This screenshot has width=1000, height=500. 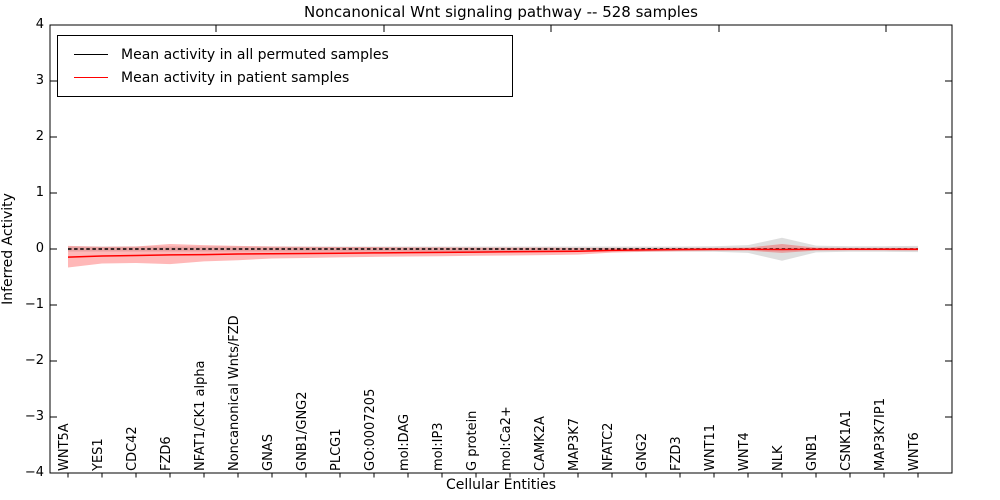 What do you see at coordinates (235, 77) in the screenshot?
I see `legend-label-patient: Mean activity in patient samples` at bounding box center [235, 77].